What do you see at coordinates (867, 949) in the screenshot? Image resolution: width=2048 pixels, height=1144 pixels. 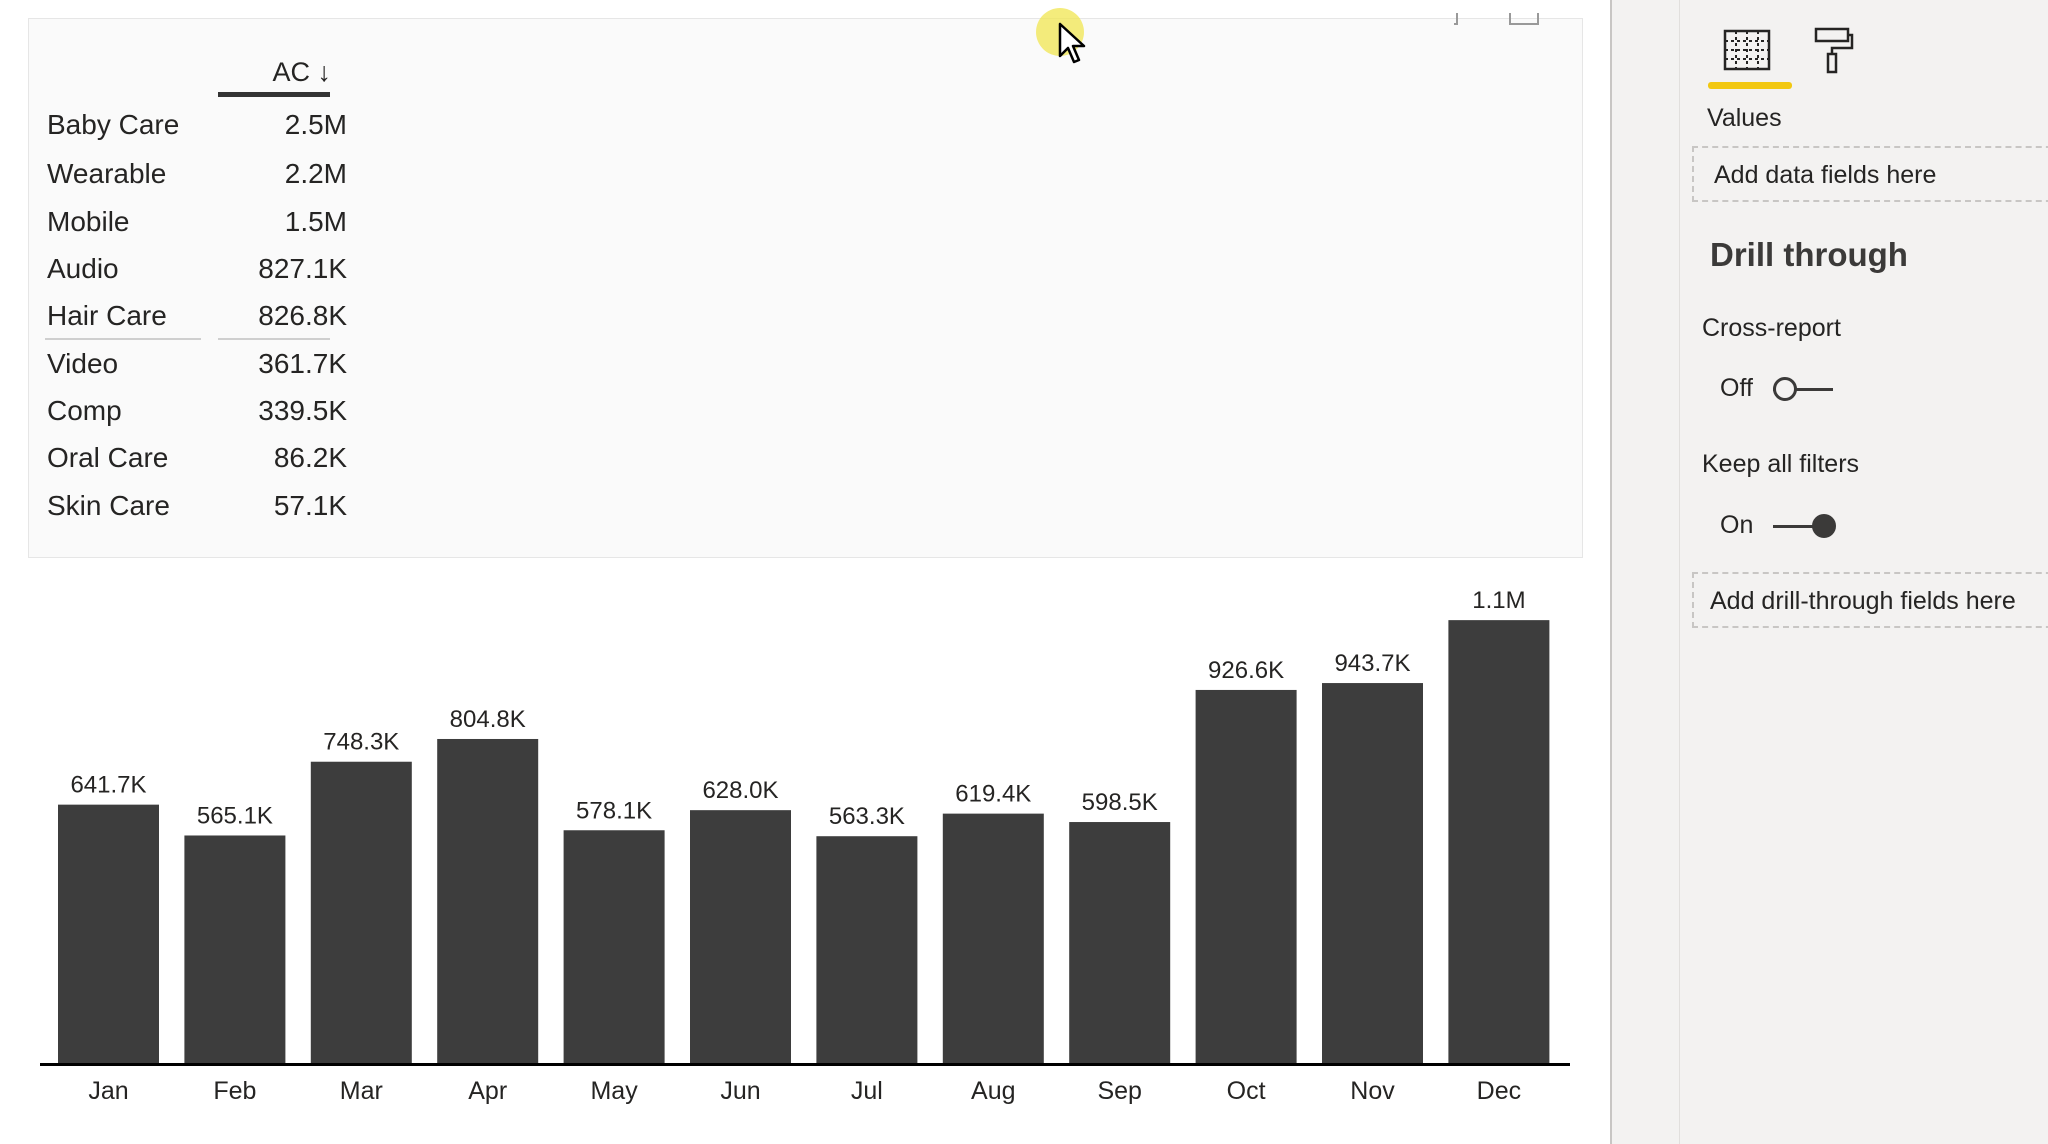 I see `bar-jul` at bounding box center [867, 949].